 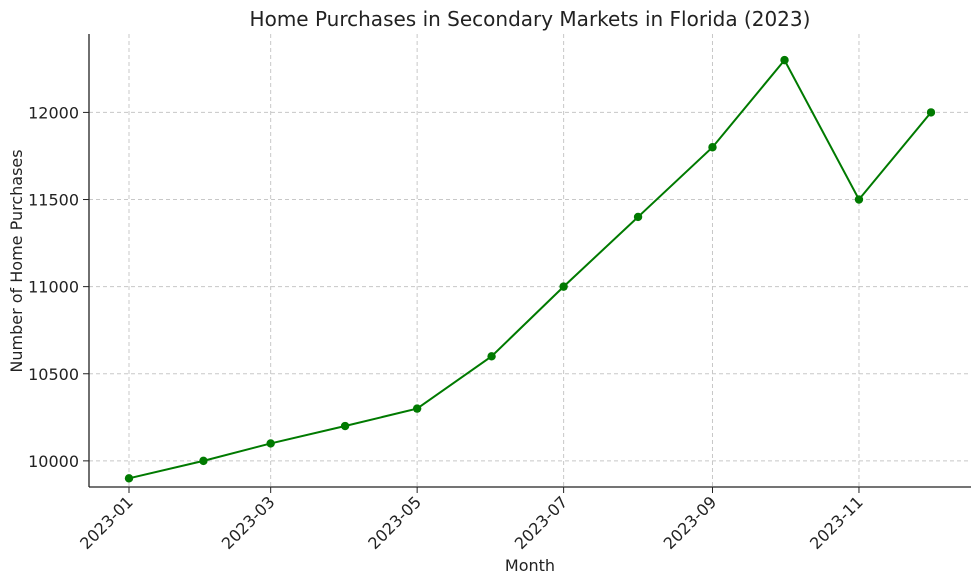 I want to click on x-tick-label: 2023-07, so click(x=541, y=522).